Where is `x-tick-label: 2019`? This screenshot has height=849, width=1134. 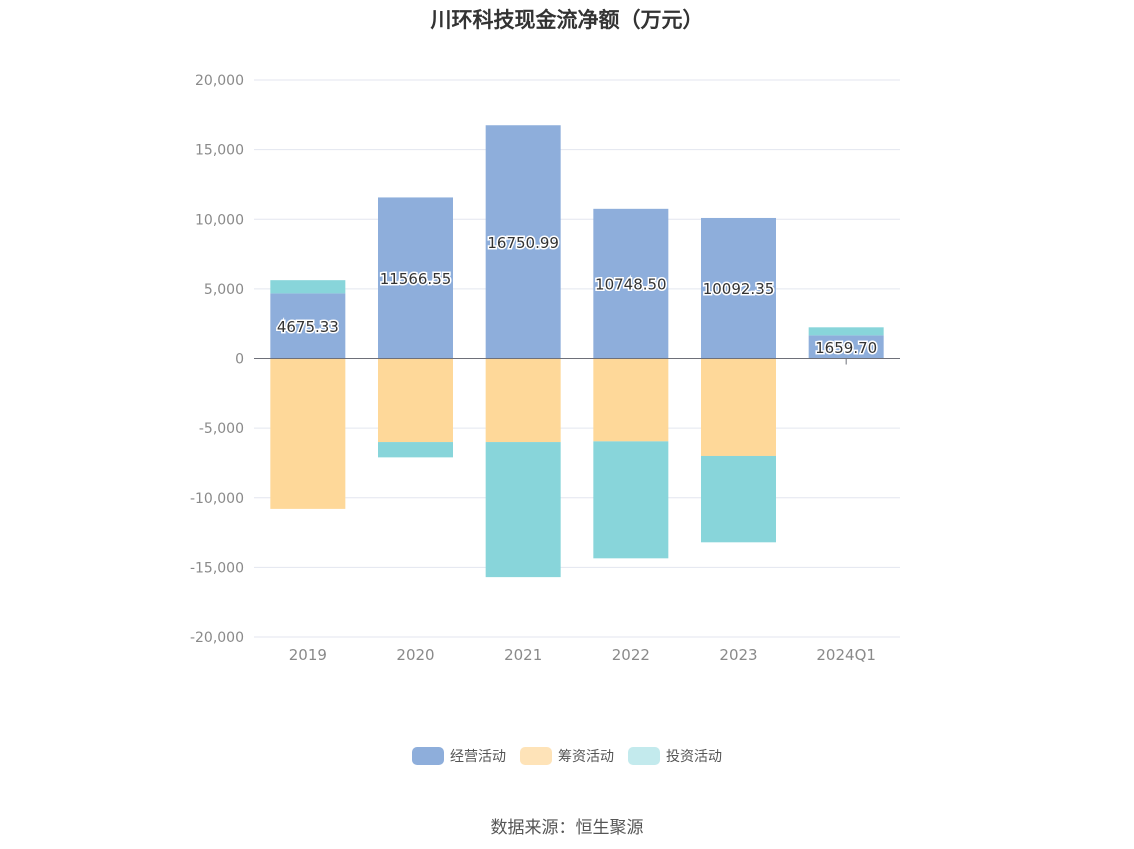
x-tick-label: 2019 is located at coordinates (308, 655).